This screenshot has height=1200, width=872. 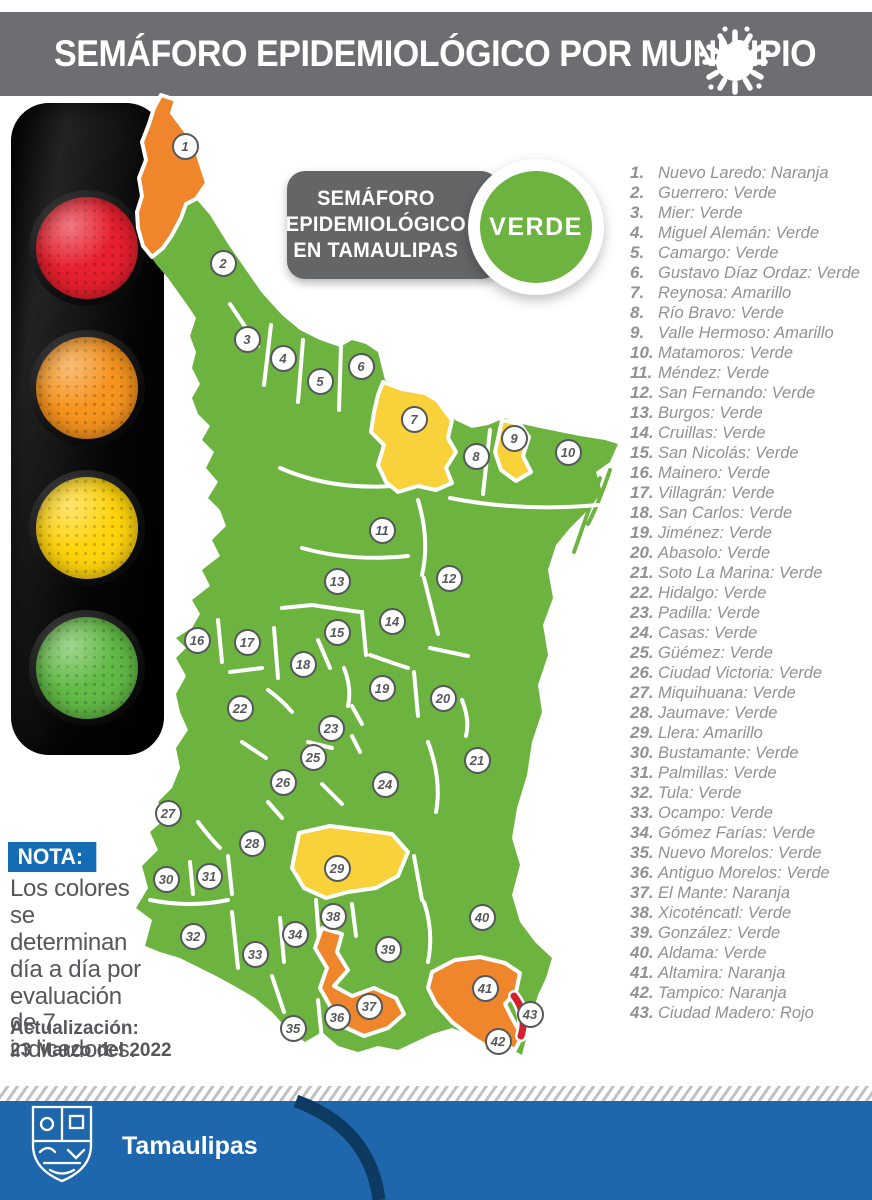 What do you see at coordinates (721, 312) in the screenshot?
I see `legend-item-text: Río Bravo: Verde` at bounding box center [721, 312].